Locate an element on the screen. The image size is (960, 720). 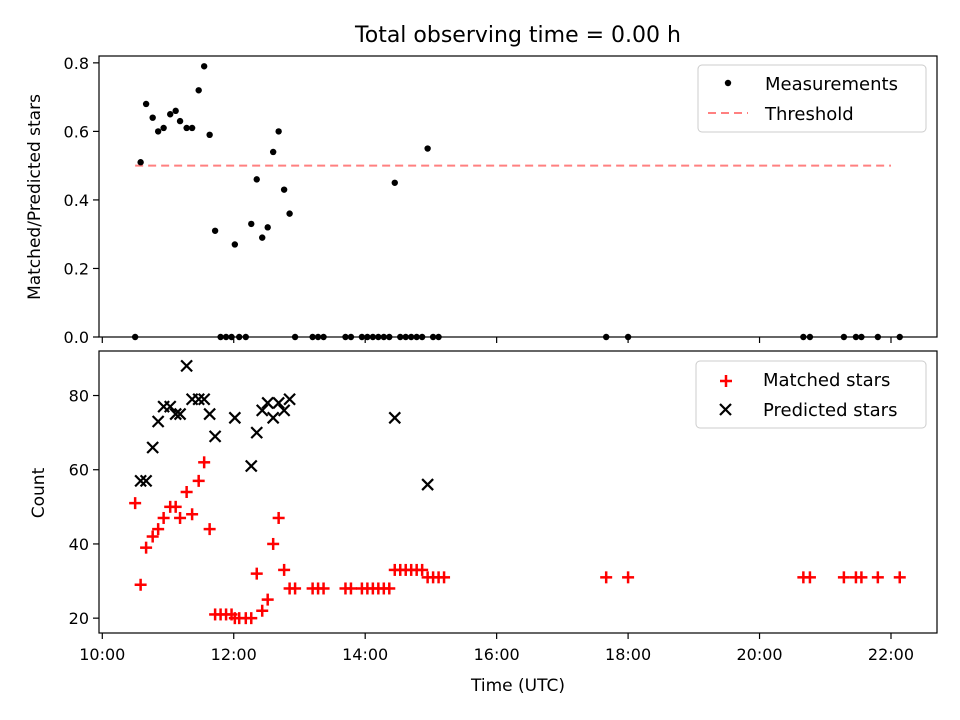
x-tick-label: 20:00 is located at coordinates (759, 654).